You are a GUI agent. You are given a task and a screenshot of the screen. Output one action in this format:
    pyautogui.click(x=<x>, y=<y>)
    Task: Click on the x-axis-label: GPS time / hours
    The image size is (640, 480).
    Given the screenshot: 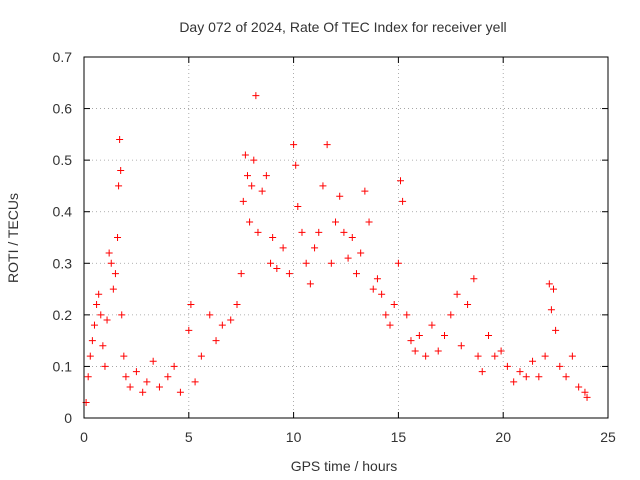 What is the action you would take?
    pyautogui.click(x=344, y=466)
    